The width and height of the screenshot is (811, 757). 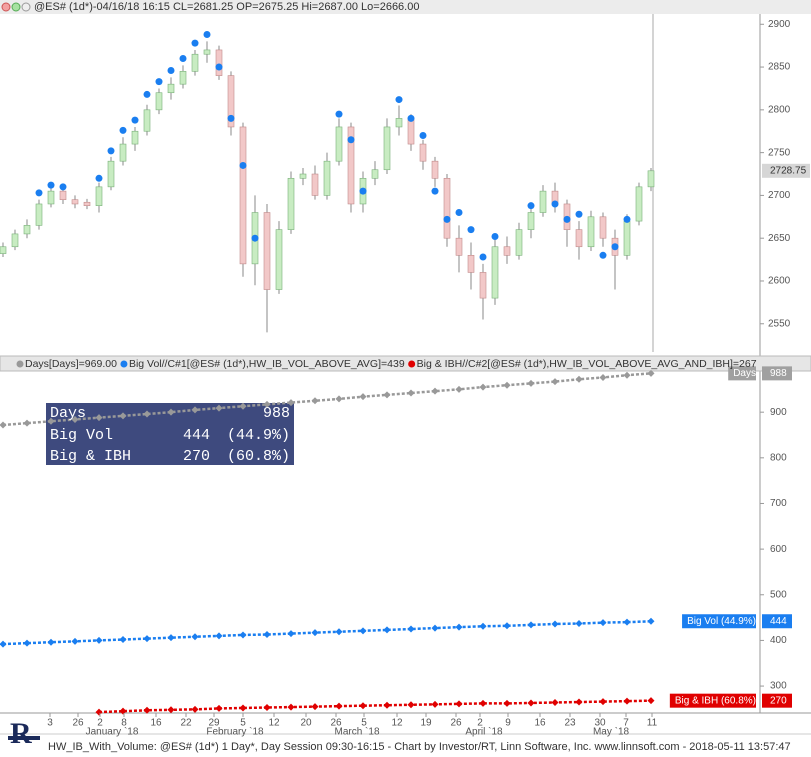 What do you see at coordinates (243, 723) in the screenshot?
I see `x-tick-label: 5` at bounding box center [243, 723].